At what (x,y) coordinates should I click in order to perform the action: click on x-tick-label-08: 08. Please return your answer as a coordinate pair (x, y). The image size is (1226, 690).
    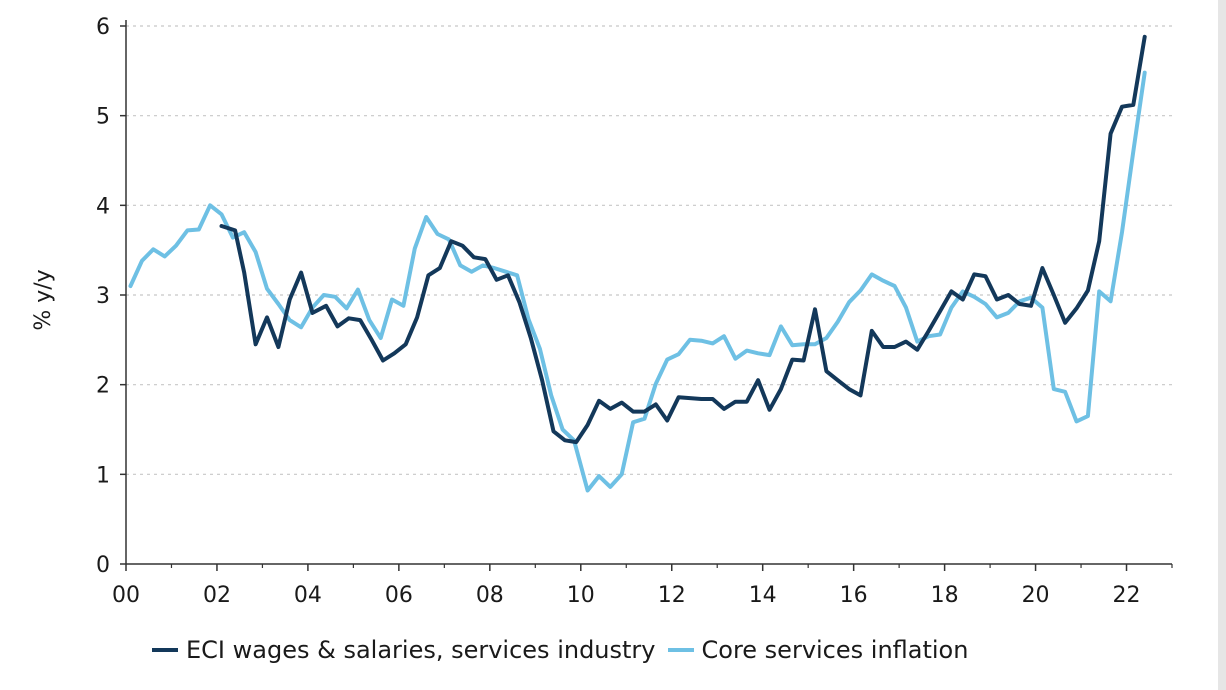
    Looking at the image, I should click on (490, 595).